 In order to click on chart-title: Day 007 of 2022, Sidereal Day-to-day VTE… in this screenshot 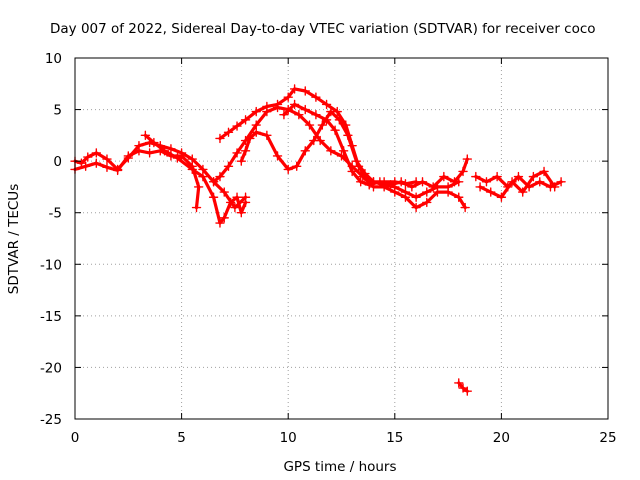, I will do `click(323, 29)`.